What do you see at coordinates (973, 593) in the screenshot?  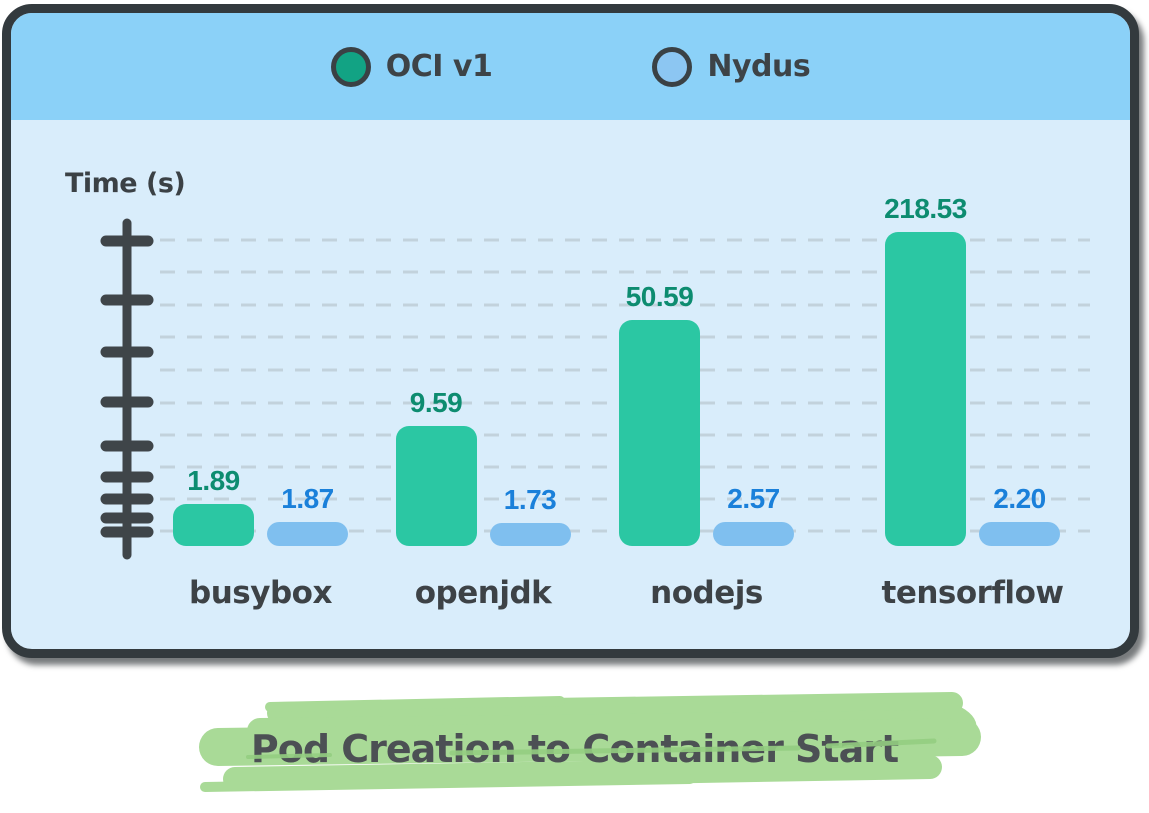 I see `category-label-tensorflow: tensorflow` at bounding box center [973, 593].